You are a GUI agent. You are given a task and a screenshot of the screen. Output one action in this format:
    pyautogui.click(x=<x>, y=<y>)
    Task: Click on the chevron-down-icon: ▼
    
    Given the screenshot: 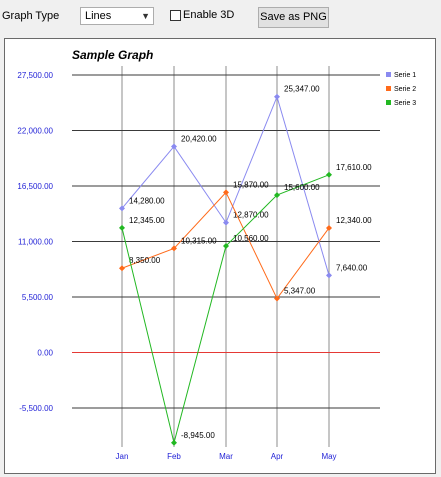 What is the action you would take?
    pyautogui.click(x=145, y=16)
    